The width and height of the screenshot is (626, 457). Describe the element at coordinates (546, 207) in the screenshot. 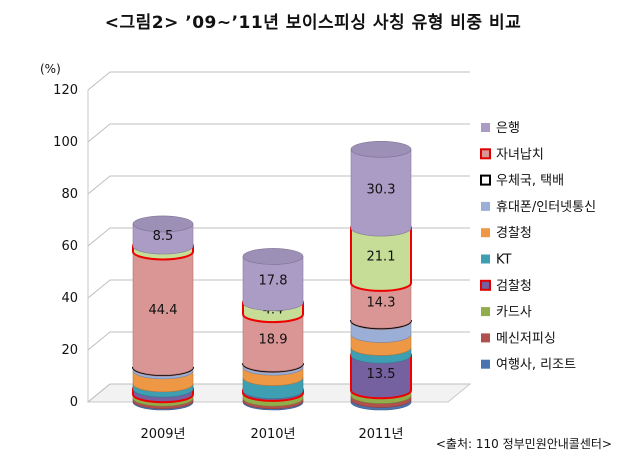

I see `legend-label: 휴대폰/인터넷통신` at that location.